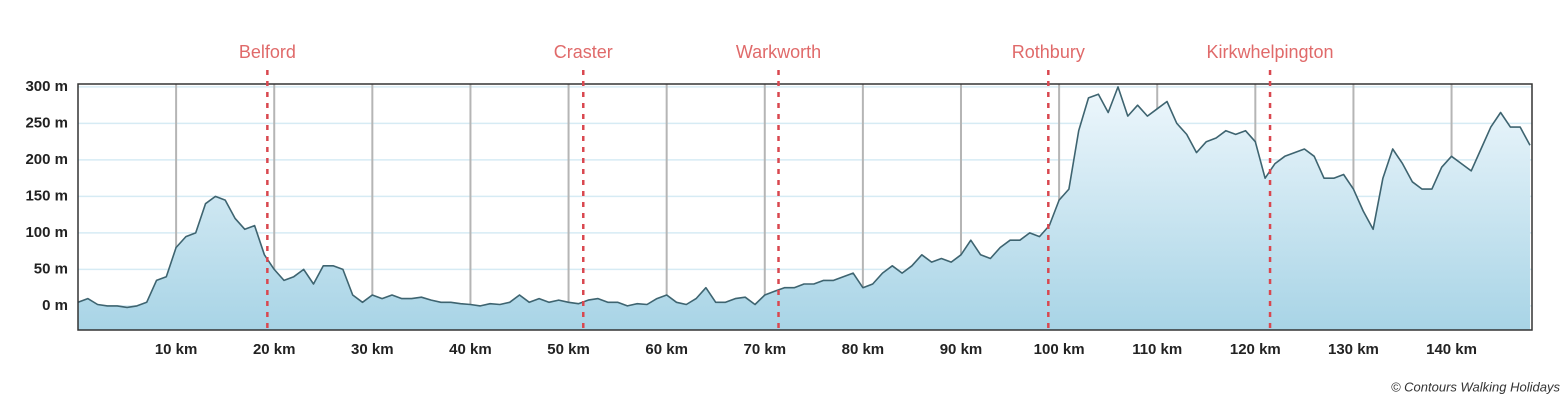  What do you see at coordinates (1353, 349) in the screenshot?
I see `x-tick-label: 130 km` at bounding box center [1353, 349].